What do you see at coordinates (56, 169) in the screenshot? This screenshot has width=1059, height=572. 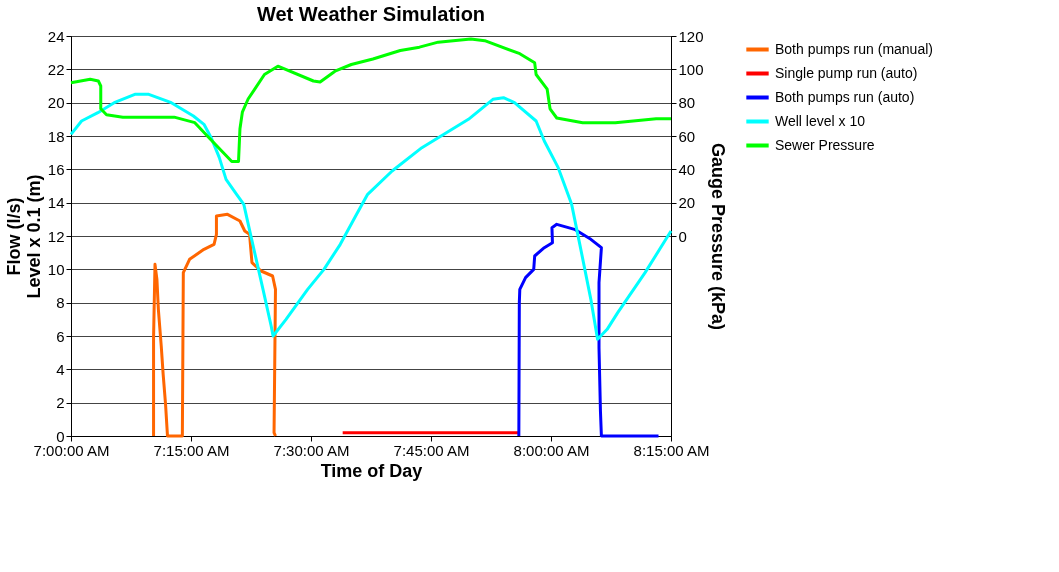 I see `y-tick-label: 16` at bounding box center [56, 169].